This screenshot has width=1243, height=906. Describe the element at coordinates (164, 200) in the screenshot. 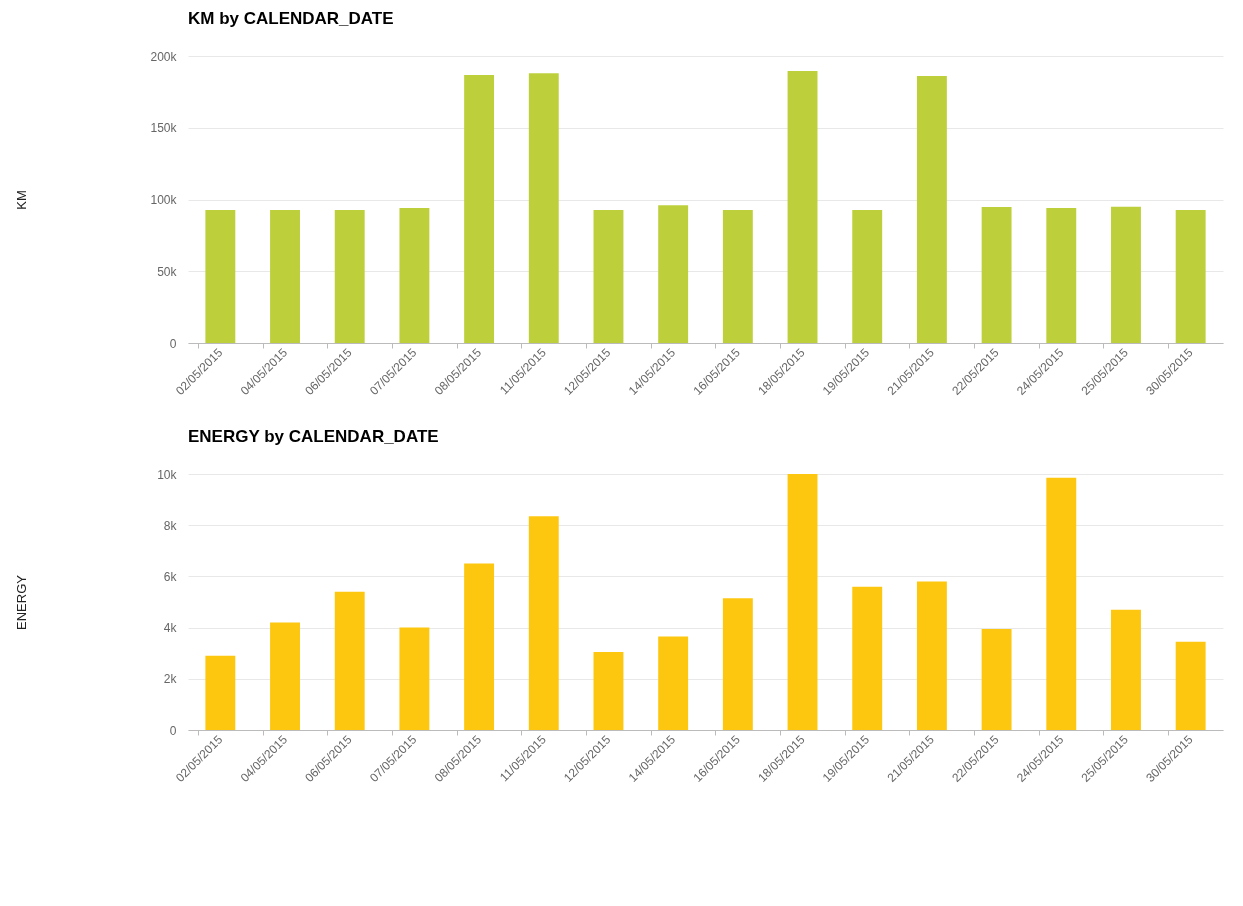

I see `y-tick-label: 100k` at that location.